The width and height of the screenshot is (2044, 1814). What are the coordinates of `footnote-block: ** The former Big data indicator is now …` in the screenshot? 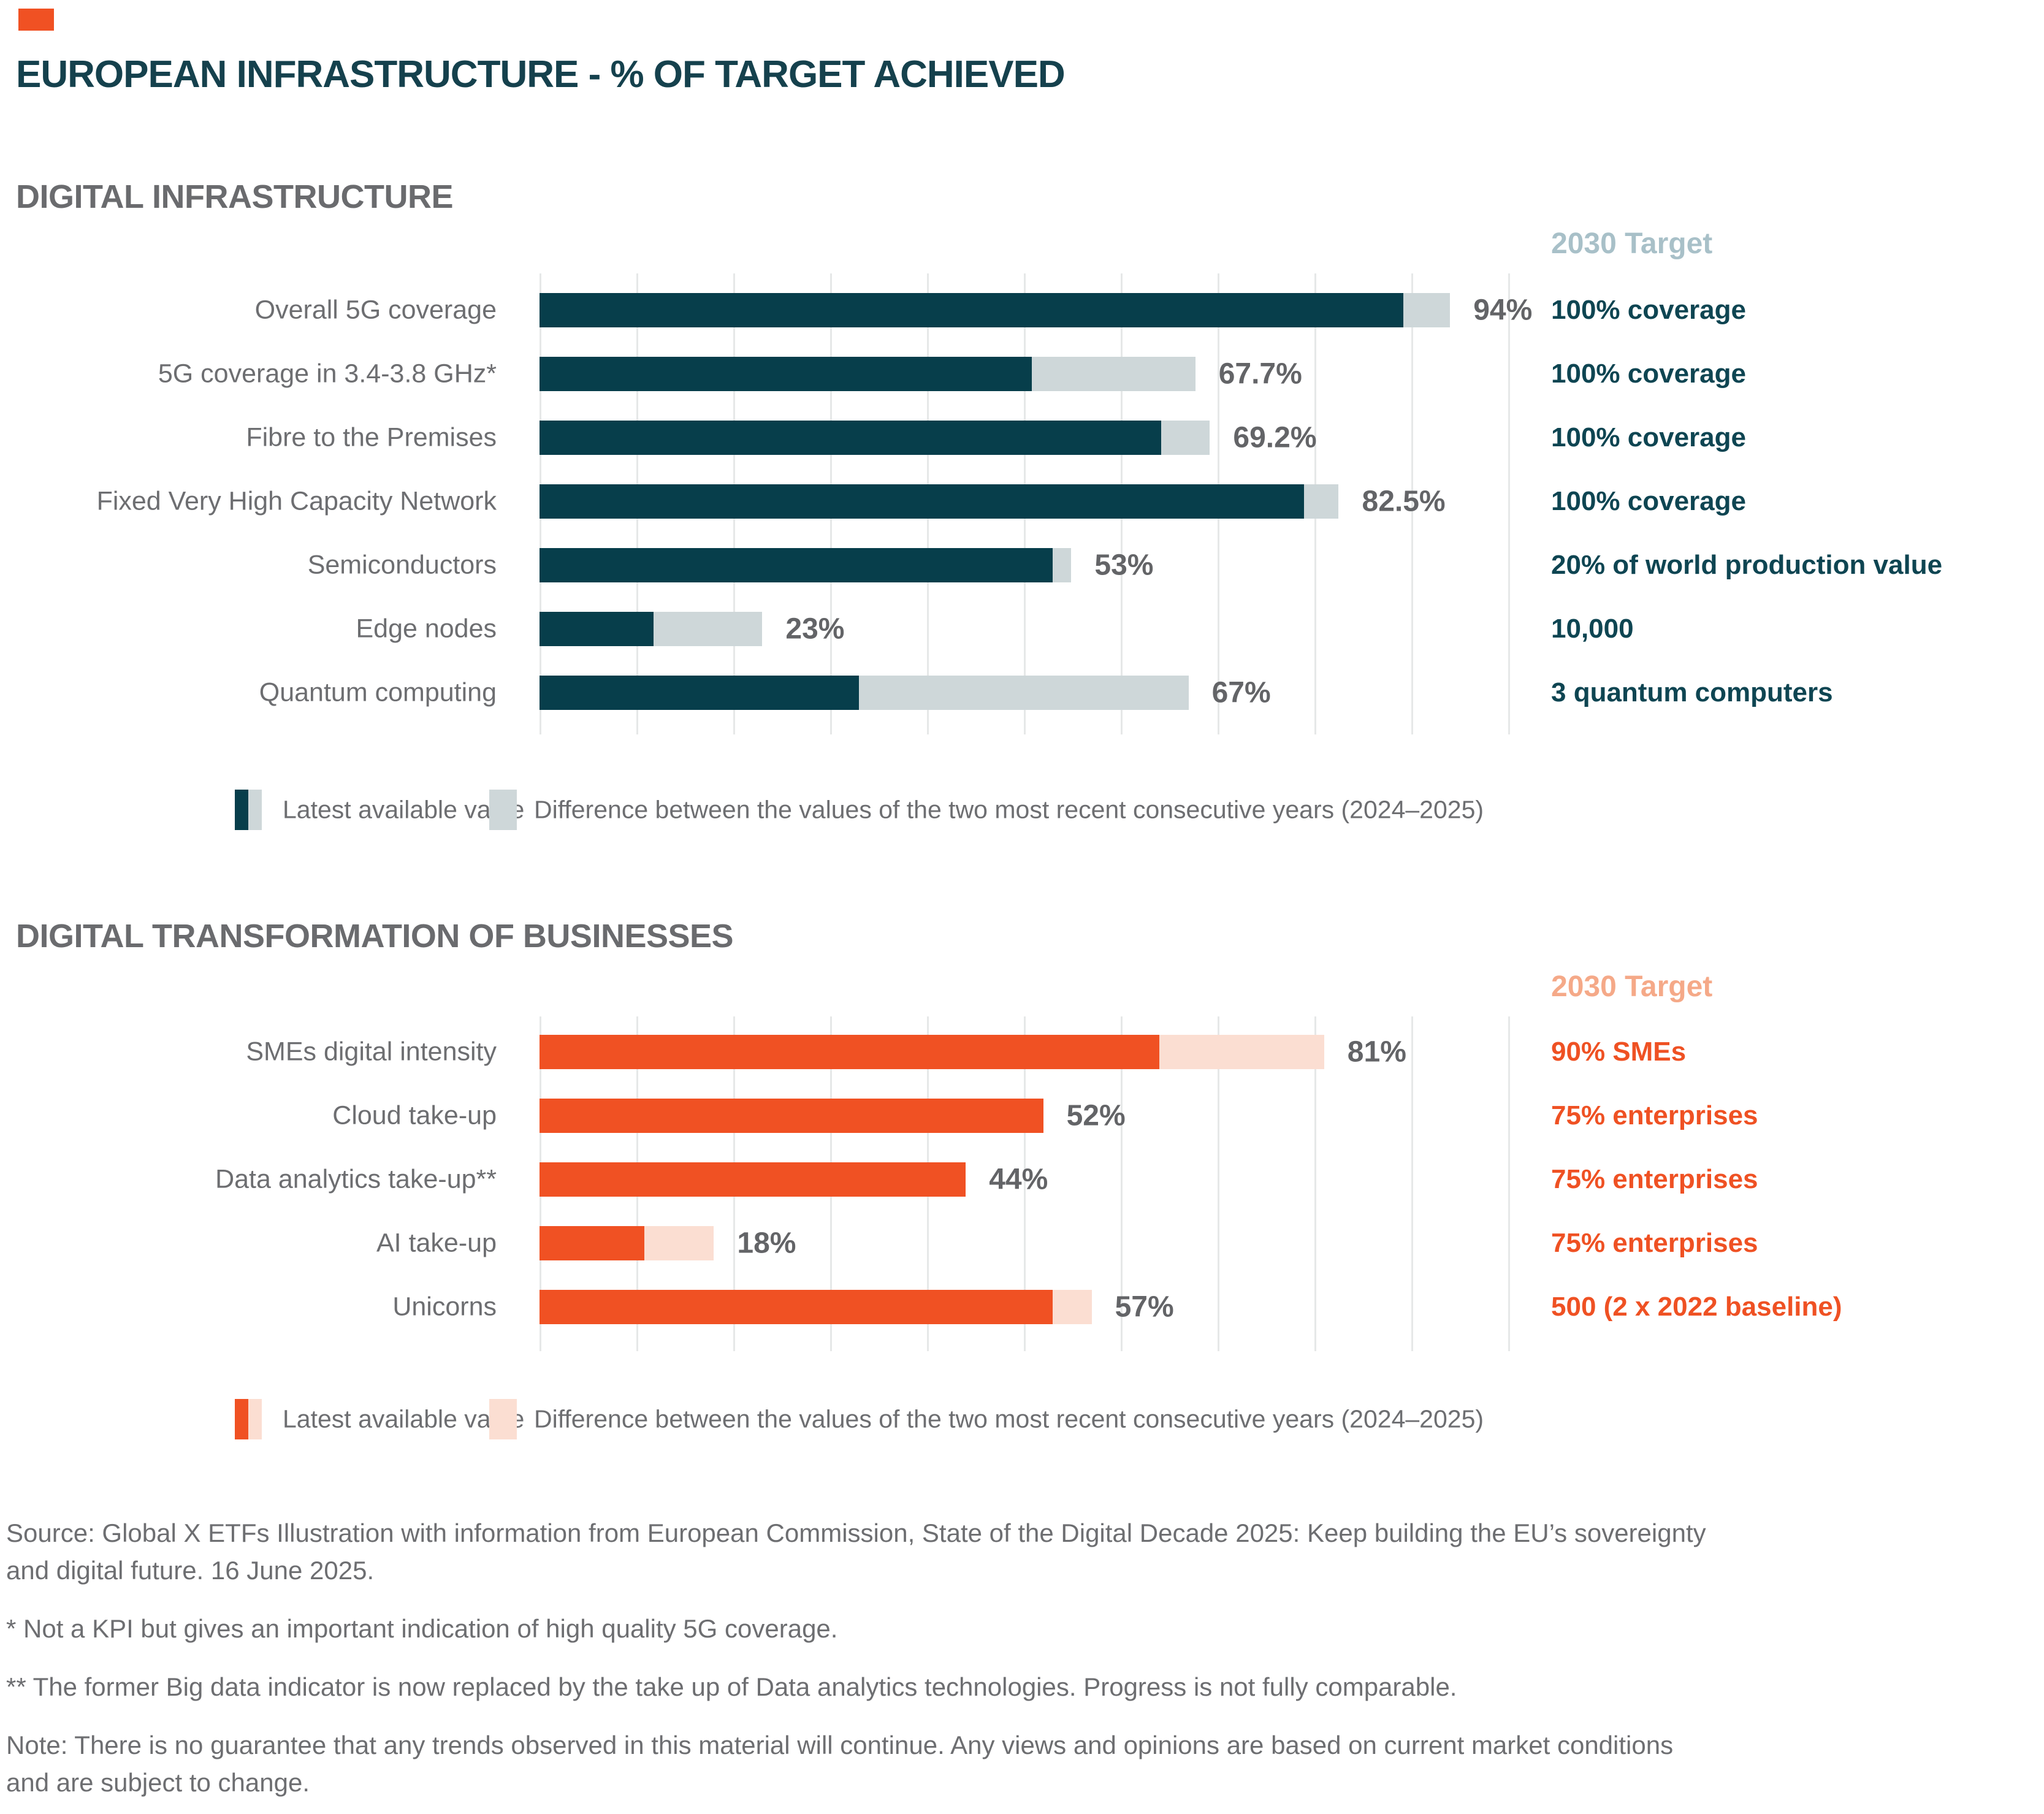 It's located at (1020, 1687).